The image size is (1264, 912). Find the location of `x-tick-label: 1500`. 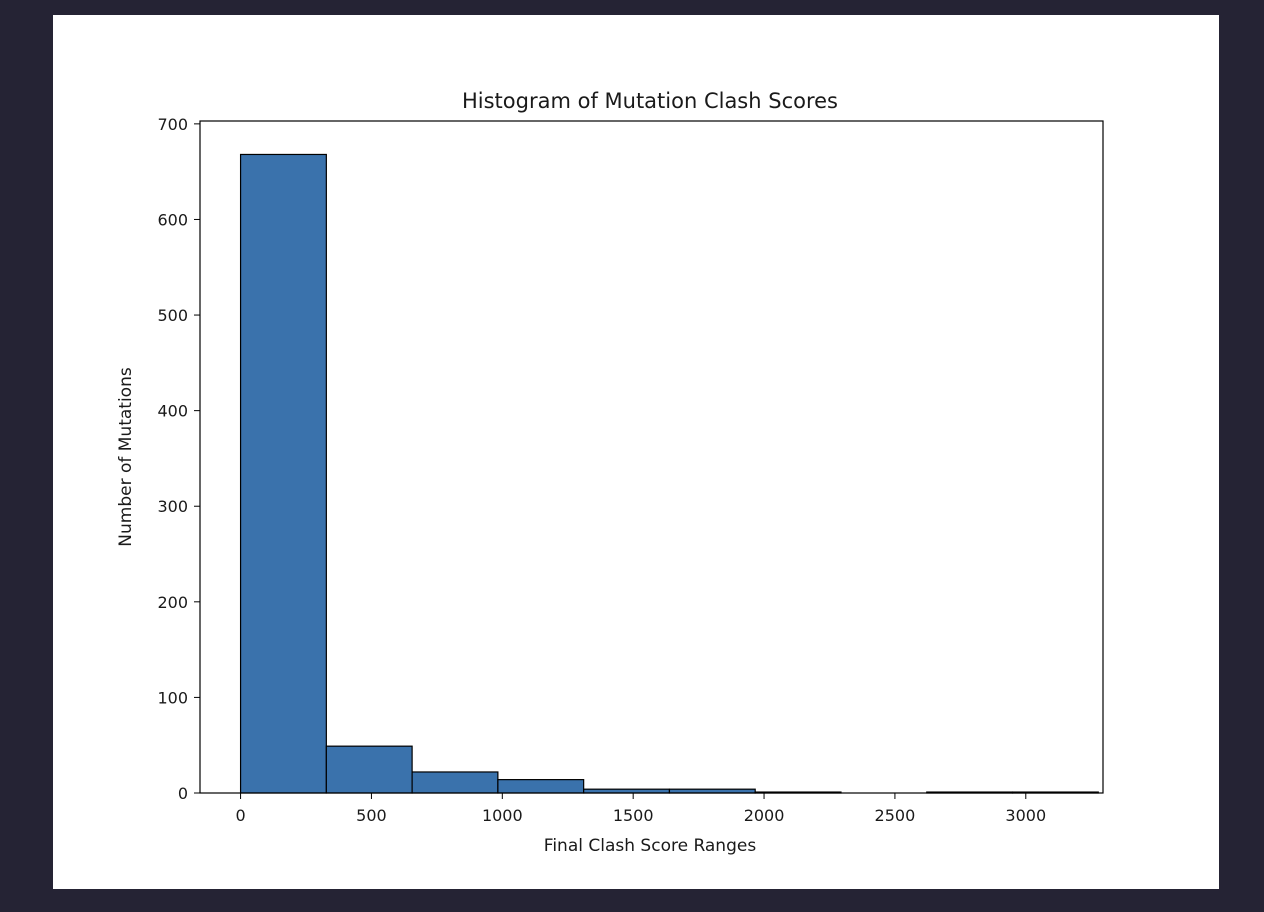

x-tick-label: 1500 is located at coordinates (633, 815).